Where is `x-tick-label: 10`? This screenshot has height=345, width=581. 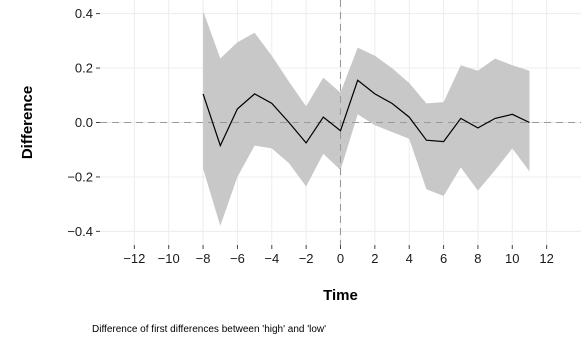
x-tick-label: 10 is located at coordinates (512, 258).